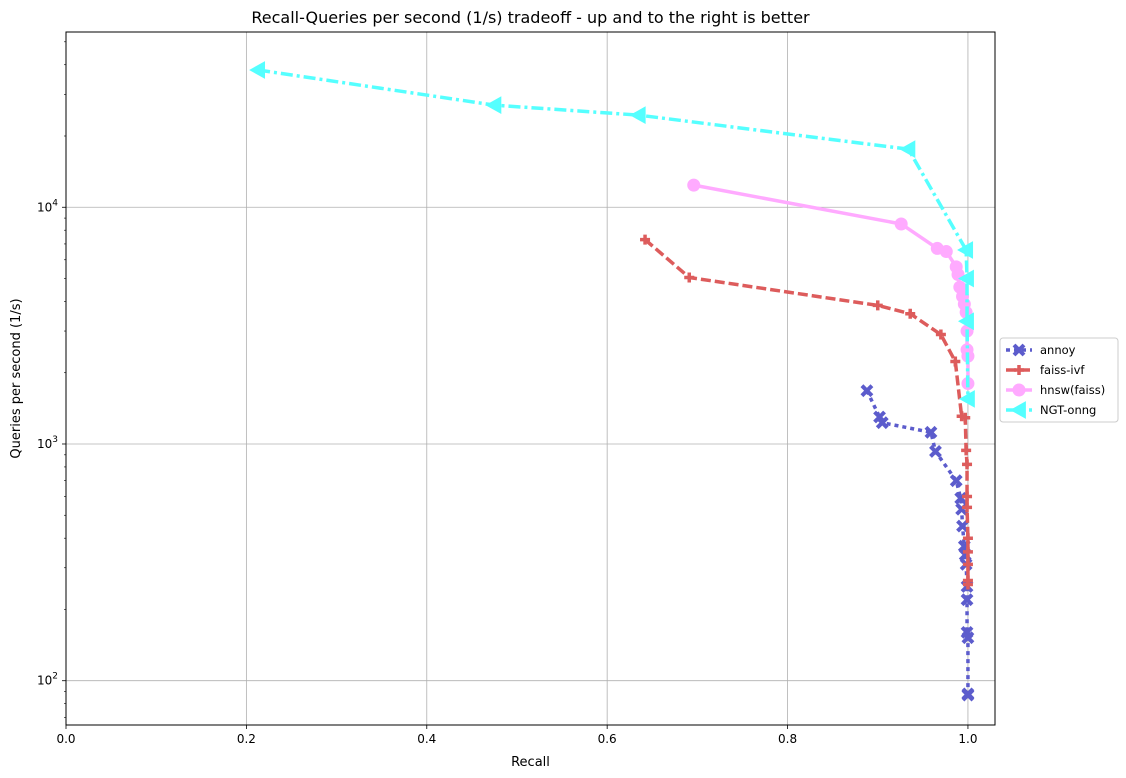 The width and height of the screenshot is (1126, 778). What do you see at coordinates (806, 412) in the screenshot?
I see `series-faiss-ivf` at bounding box center [806, 412].